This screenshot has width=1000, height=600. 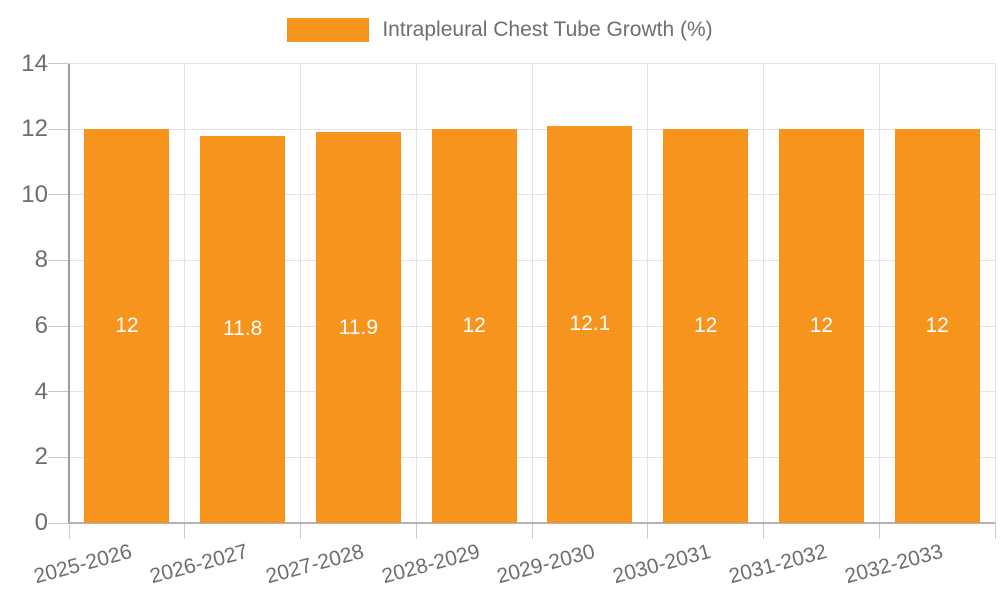 I want to click on y-tick-label: 2, so click(x=41, y=457).